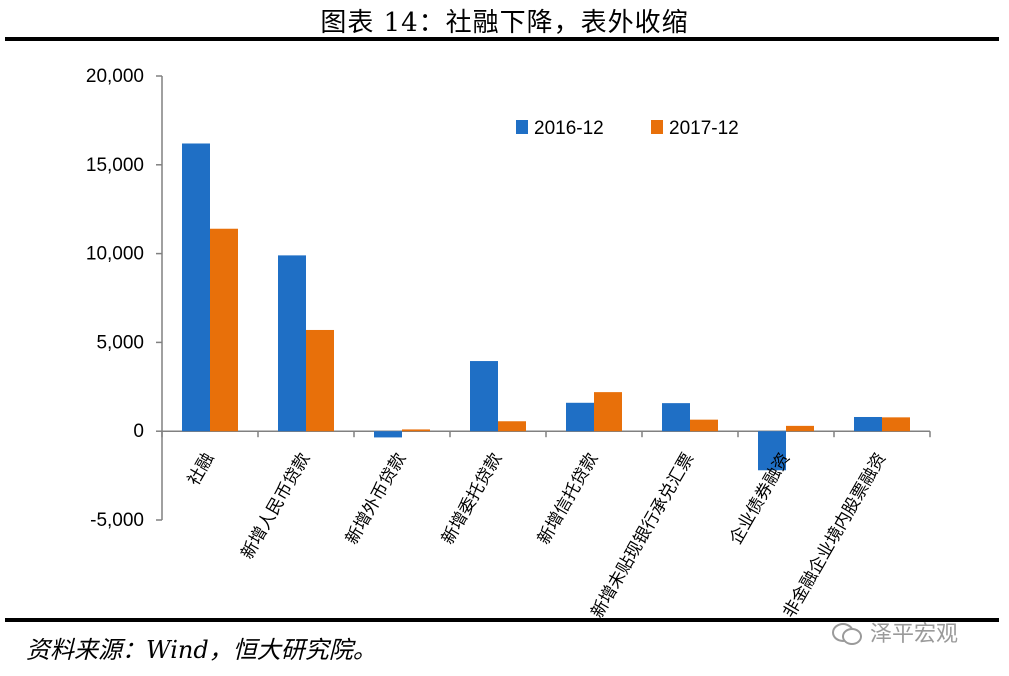 Image resolution: width=1009 pixels, height=676 pixels. I want to click on y-tick-label: -5,000, so click(117, 520).